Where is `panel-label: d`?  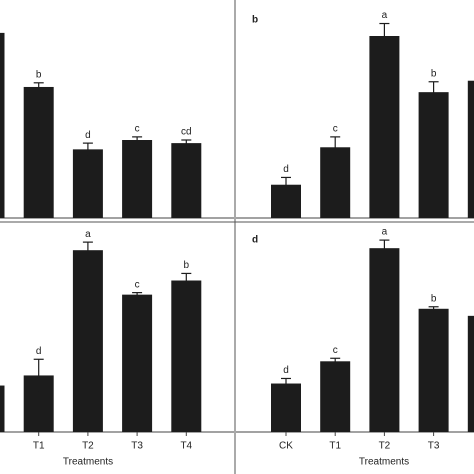
panel-label: d is located at coordinates (255, 240).